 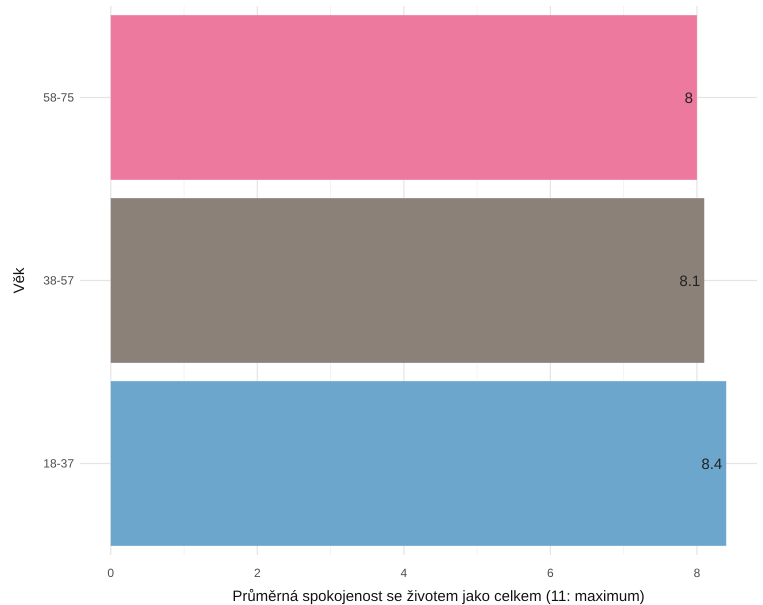 What do you see at coordinates (438, 596) in the screenshot?
I see `x-axis-title: Průměrná spokojenost se životem jako celkem (11: maximum)` at bounding box center [438, 596].